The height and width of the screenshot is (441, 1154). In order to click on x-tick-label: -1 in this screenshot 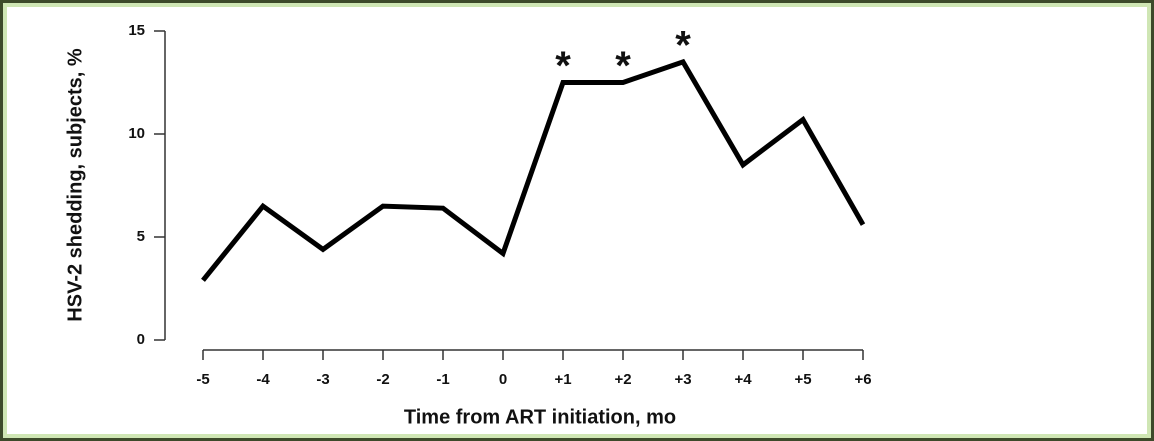, I will do `click(442, 379)`.